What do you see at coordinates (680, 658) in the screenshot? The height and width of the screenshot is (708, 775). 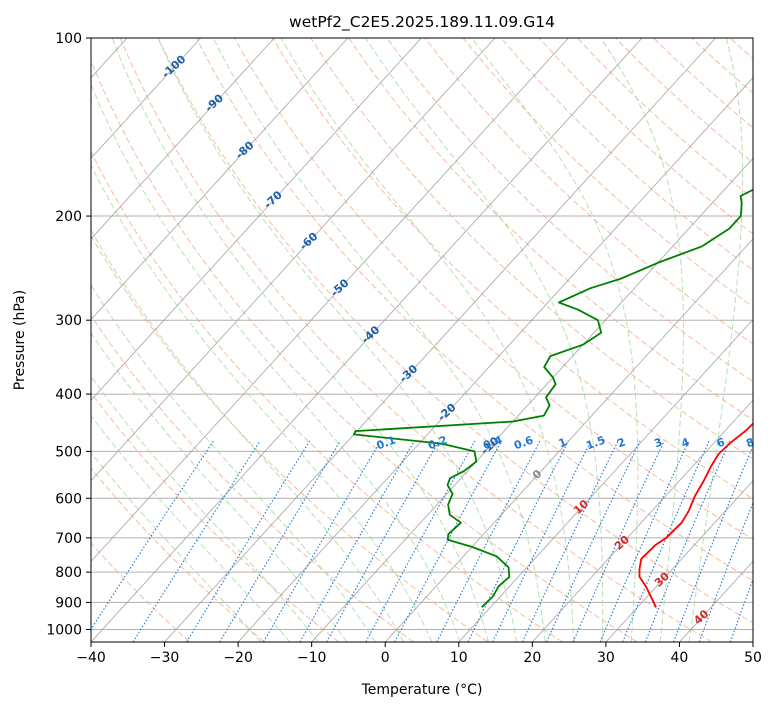 I see `x-tick-label: 40` at bounding box center [680, 658].